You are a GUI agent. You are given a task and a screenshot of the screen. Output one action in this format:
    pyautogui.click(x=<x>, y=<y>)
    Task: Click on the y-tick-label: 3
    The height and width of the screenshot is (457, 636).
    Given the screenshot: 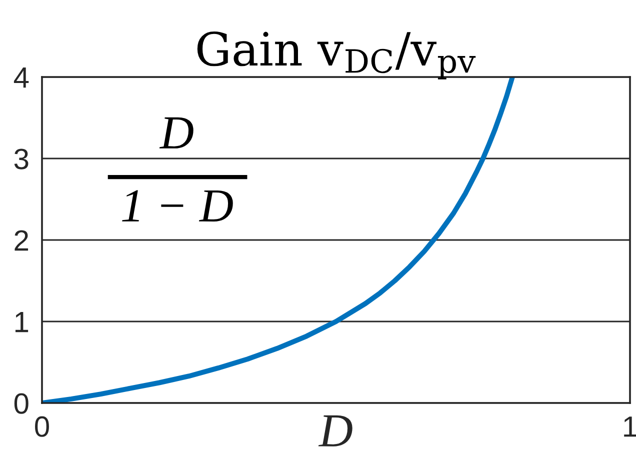 What is the action you would take?
    pyautogui.click(x=21, y=159)
    